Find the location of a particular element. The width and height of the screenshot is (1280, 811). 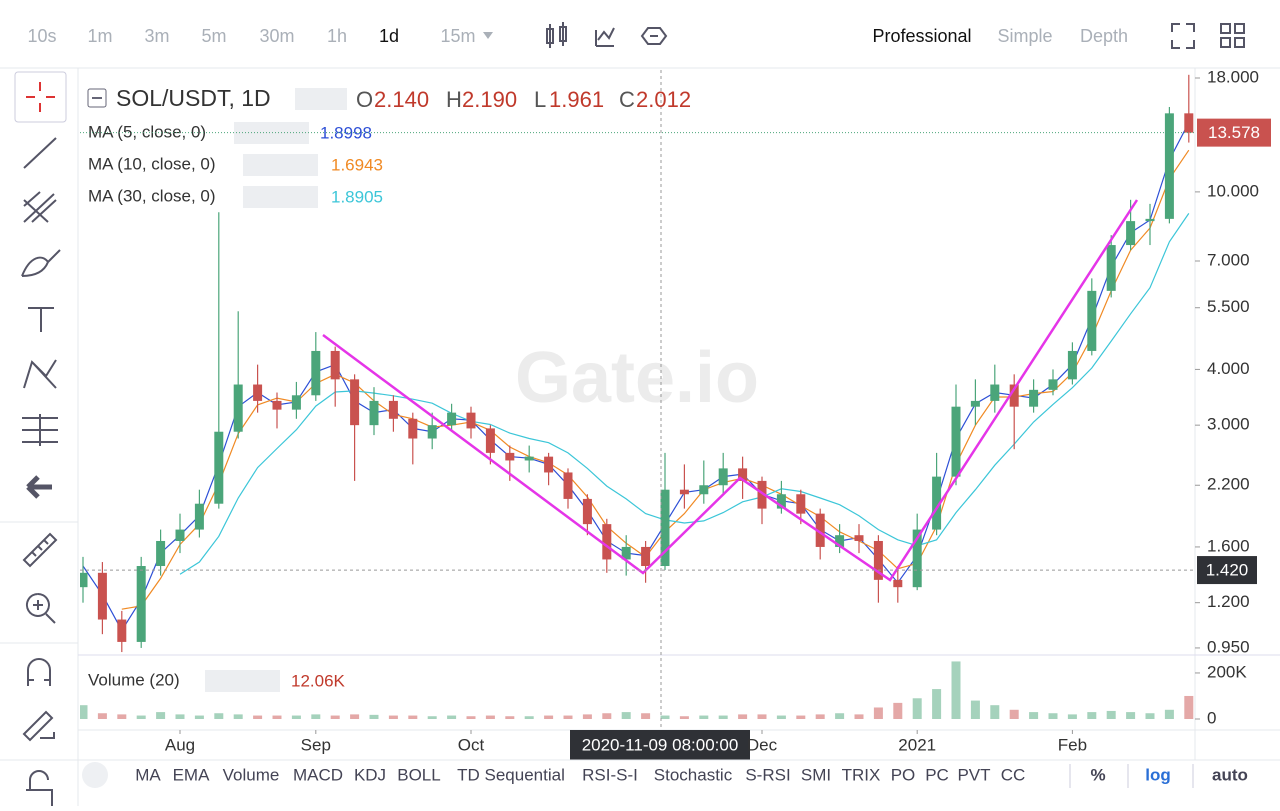

indicator-button: PO is located at coordinates (903, 774).